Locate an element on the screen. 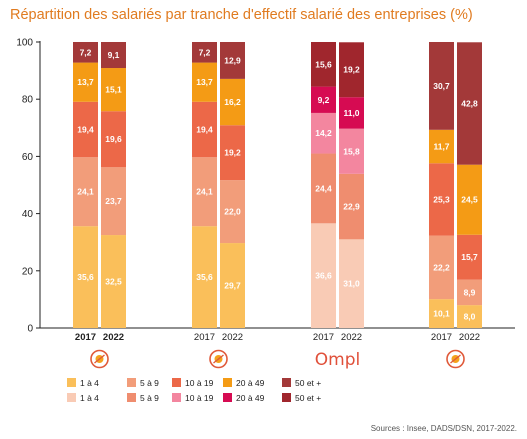 Image resolution: width=527 pixels, height=439 pixels. ep-logo-mark is located at coordinates (455, 359).